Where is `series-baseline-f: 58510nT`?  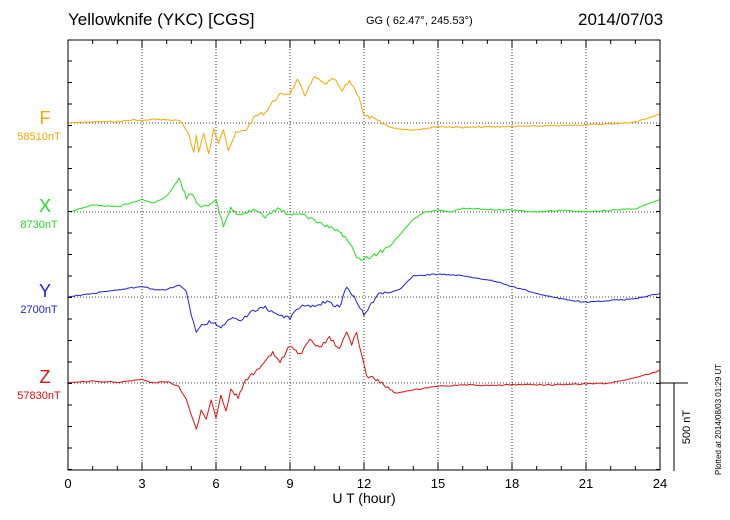
series-baseline-f: 58510nT is located at coordinates (39, 137).